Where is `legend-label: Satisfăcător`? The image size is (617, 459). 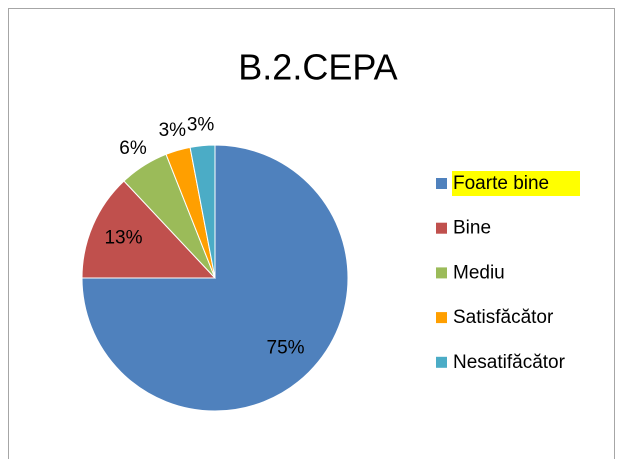
legend-label: Satisfăcător is located at coordinates (503, 317).